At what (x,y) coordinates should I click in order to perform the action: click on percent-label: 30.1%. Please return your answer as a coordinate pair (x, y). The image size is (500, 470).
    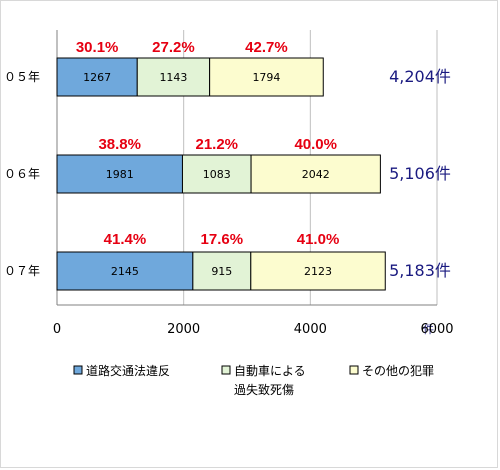
    Looking at the image, I should click on (97, 47).